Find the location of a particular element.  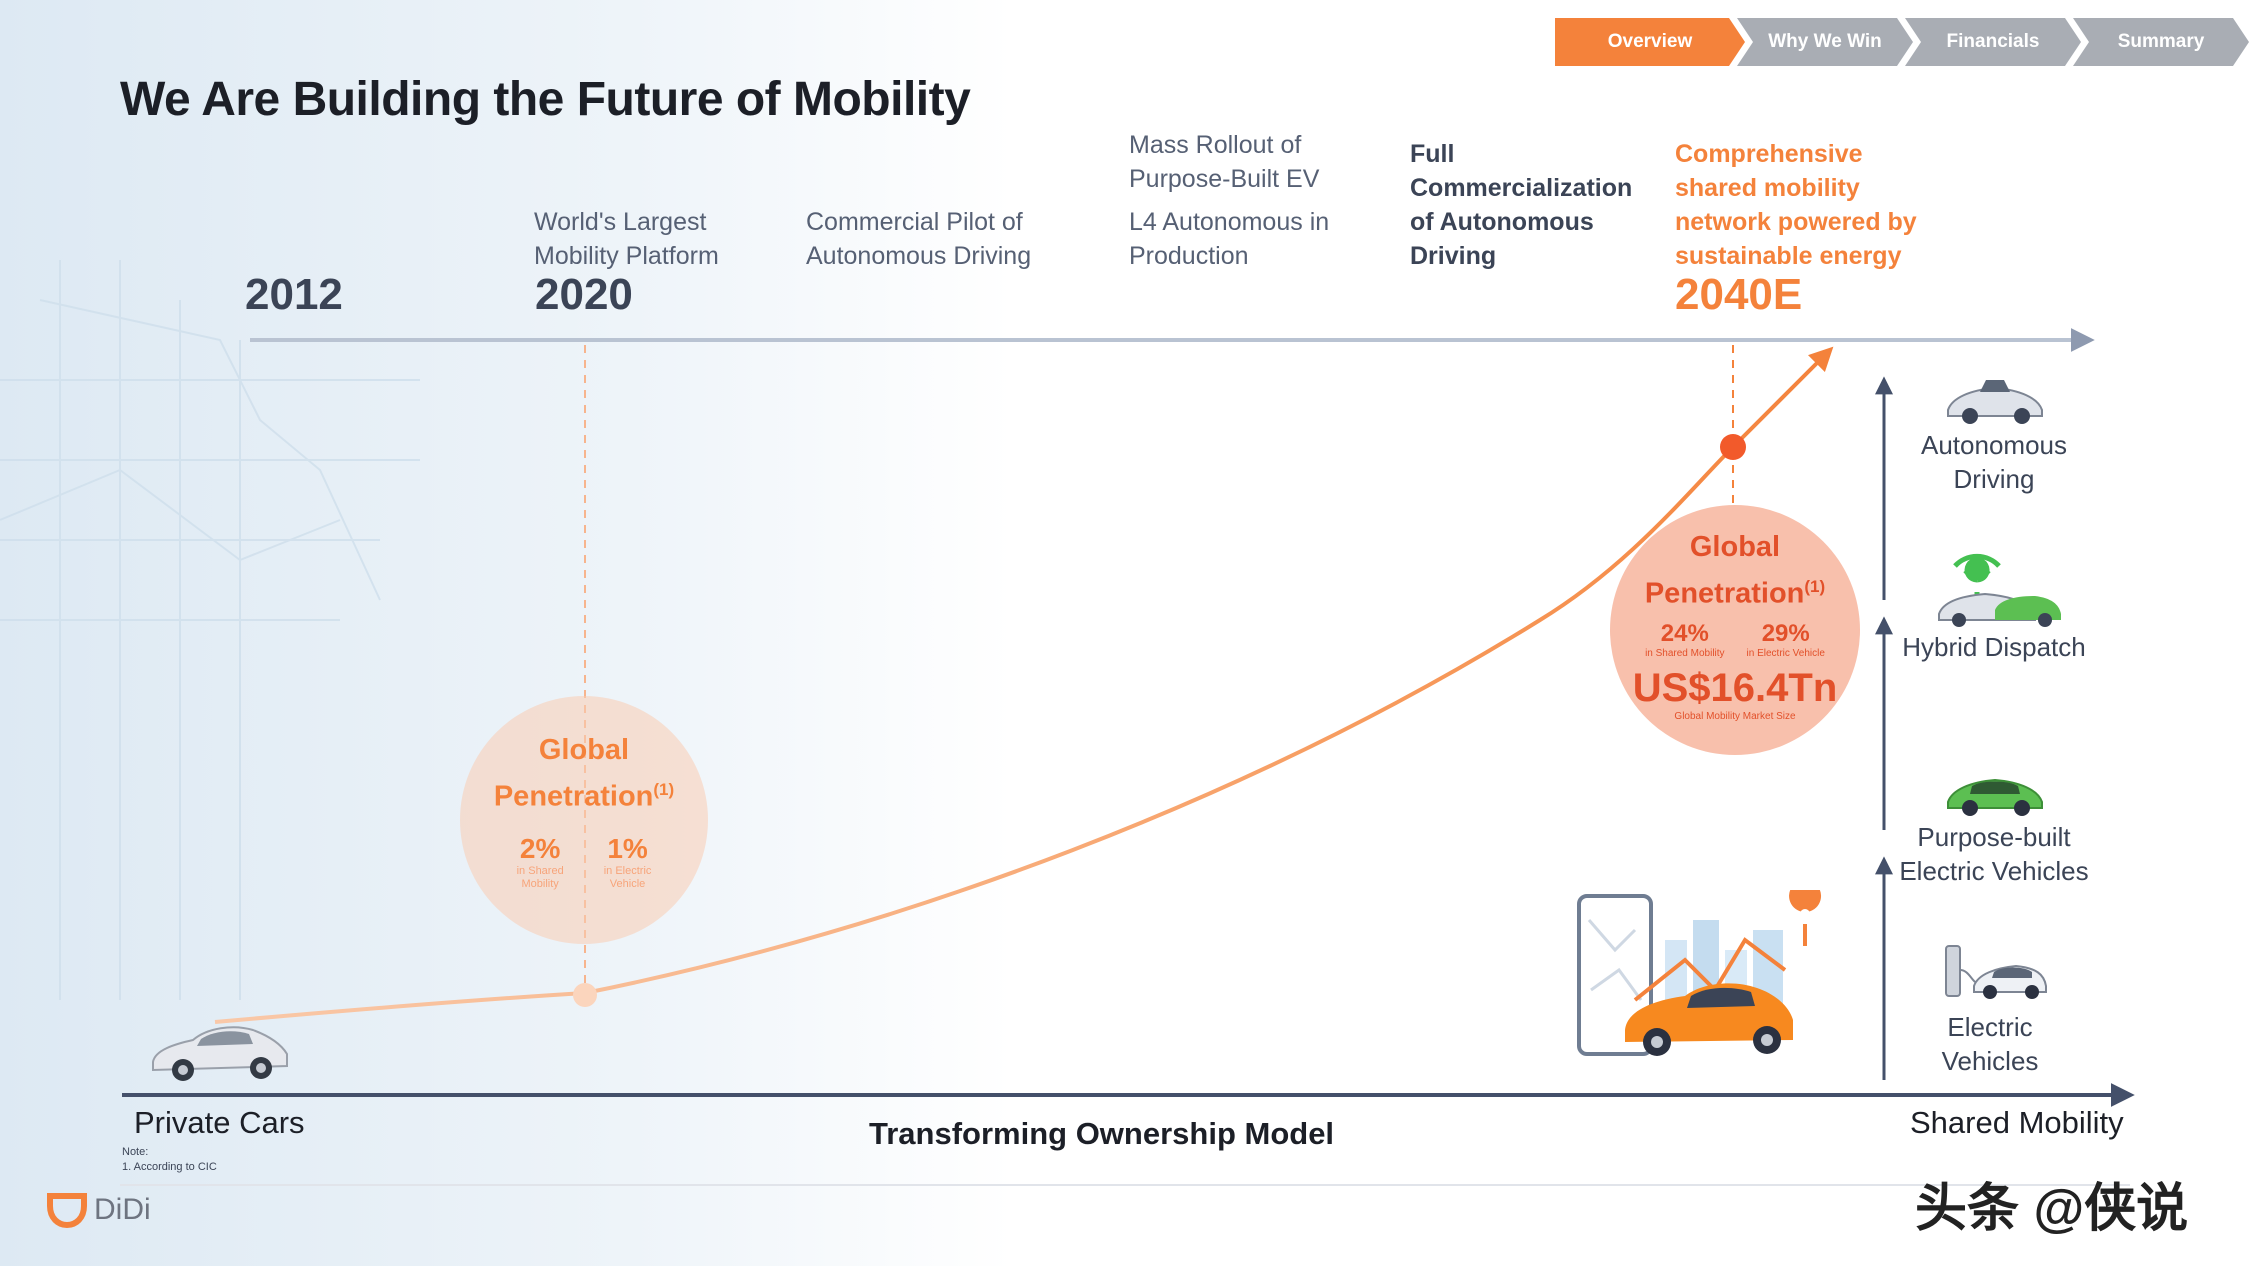

section-nav: Overview Why We Win Financials Summary is located at coordinates (1898, 42).